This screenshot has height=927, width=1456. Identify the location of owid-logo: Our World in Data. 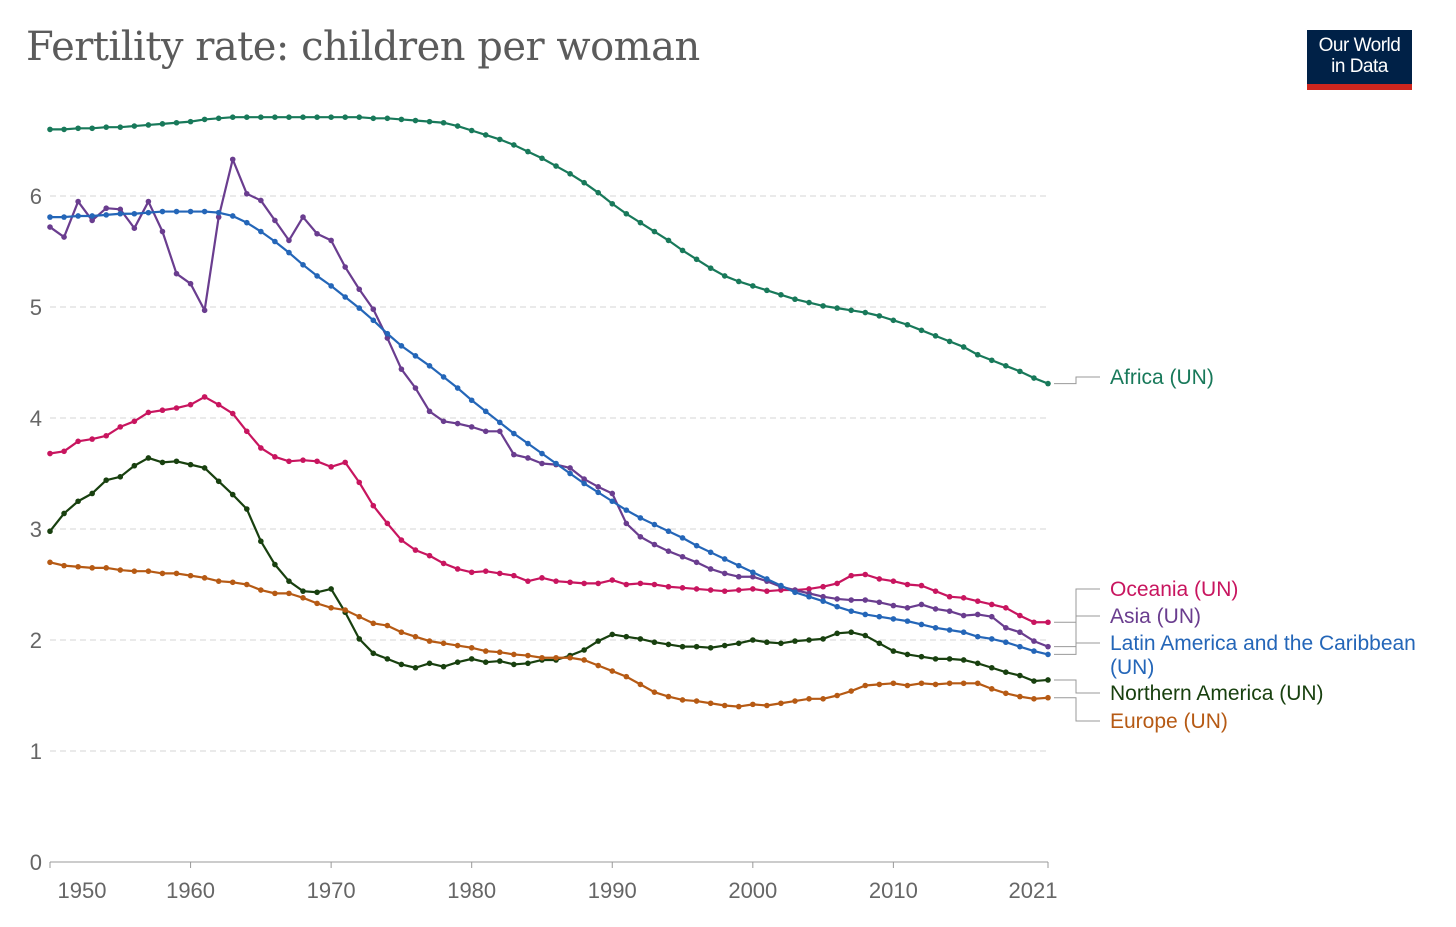
(1359, 60).